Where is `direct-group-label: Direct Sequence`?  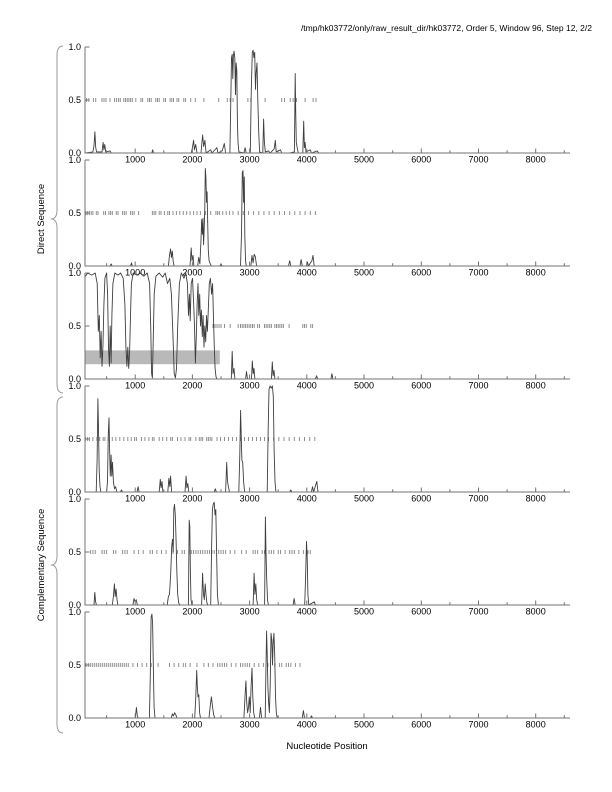
direct-group-label: Direct Sequence is located at coordinates (41, 219).